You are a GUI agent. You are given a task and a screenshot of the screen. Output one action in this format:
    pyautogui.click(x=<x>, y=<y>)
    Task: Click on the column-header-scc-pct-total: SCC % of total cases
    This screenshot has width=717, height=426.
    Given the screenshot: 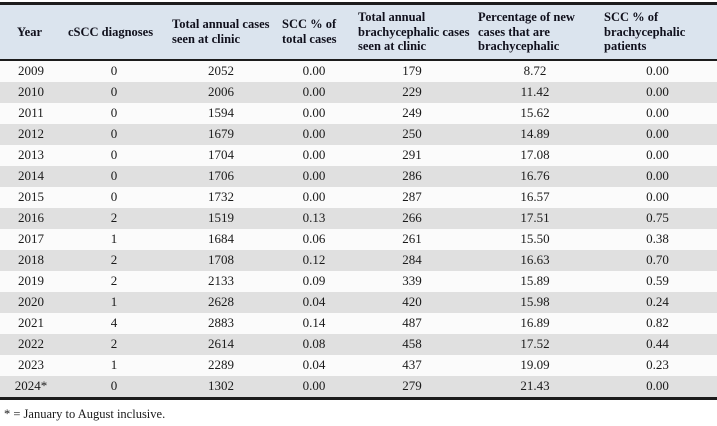 What is the action you would take?
    pyautogui.click(x=314, y=32)
    